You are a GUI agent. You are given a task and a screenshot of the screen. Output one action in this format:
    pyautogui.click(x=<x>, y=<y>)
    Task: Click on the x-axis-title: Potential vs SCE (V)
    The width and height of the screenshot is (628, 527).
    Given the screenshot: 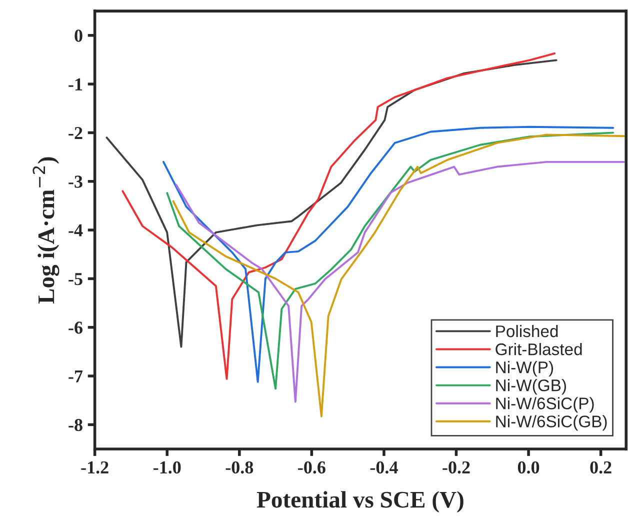 What is the action you would take?
    pyautogui.click(x=360, y=501)
    